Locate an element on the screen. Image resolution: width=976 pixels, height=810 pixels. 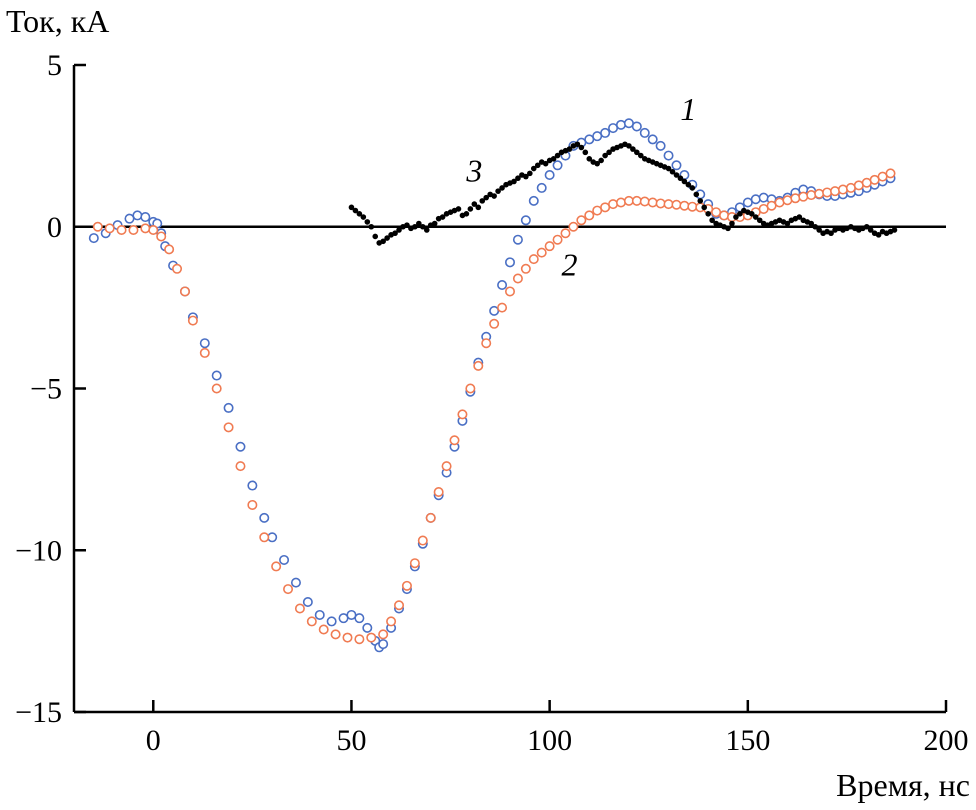
series-label-1: 1 is located at coordinates (688, 109).